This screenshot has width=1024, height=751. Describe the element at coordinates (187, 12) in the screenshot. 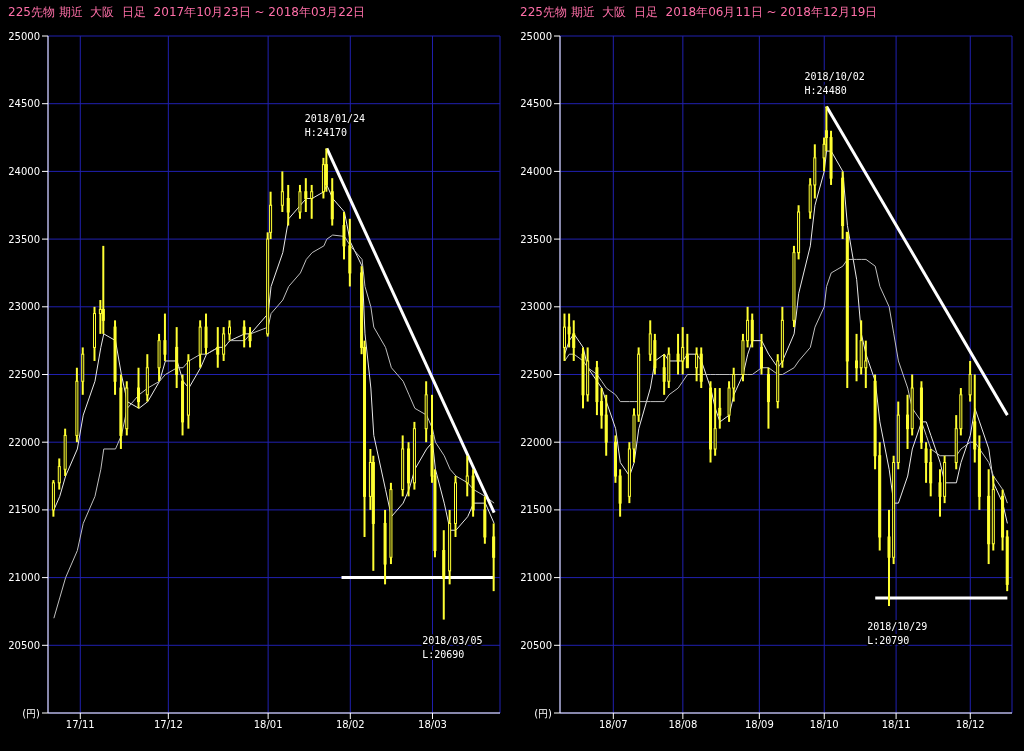

I see `chart-title: 225先物 期近 大阪 日足 2017年10月23日 ~ 2018年03月22日` at that location.